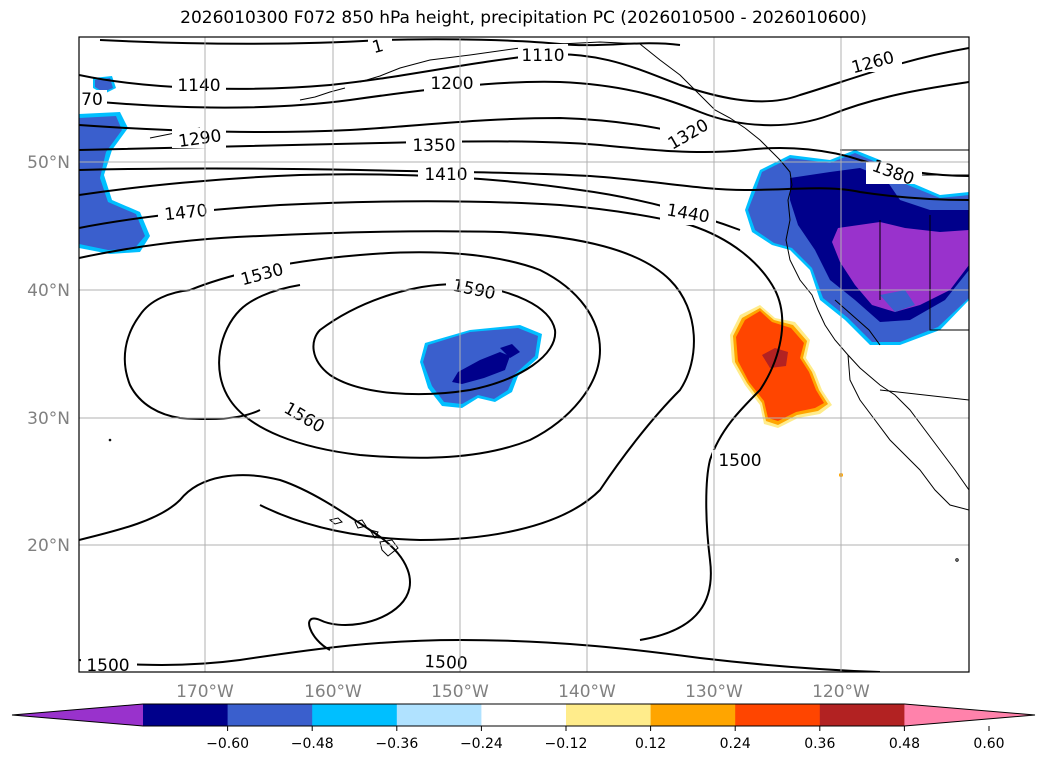 The image size is (1047, 765). What do you see at coordinates (48, 291) in the screenshot?
I see `lat-label-40n: 40°N` at bounding box center [48, 291].